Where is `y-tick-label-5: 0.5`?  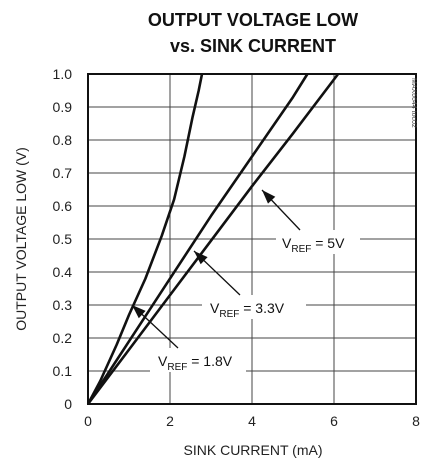 y-tick-label-5: 0.5 is located at coordinates (63, 239).